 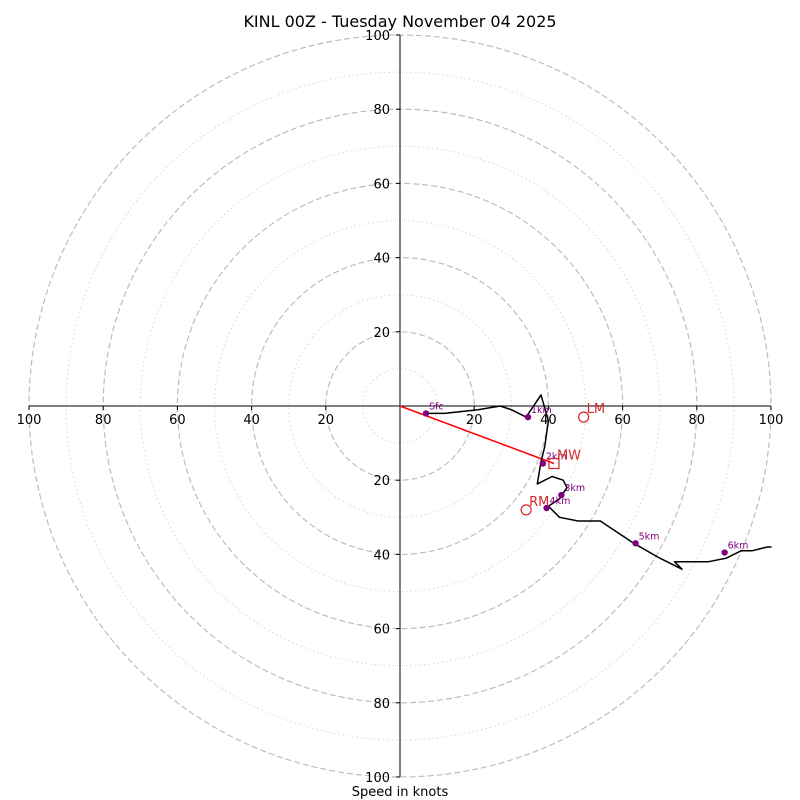 I want to click on x-tick-label: 40, so click(x=251, y=420).